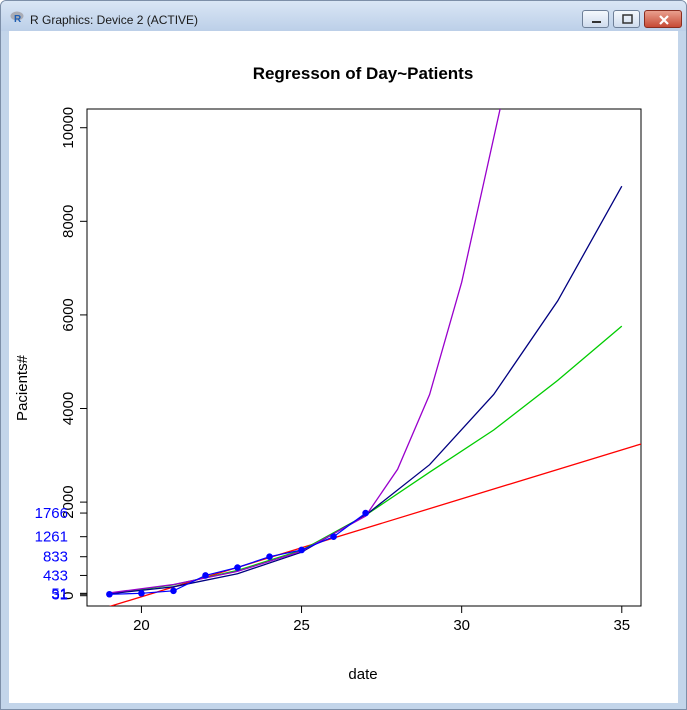 Image resolution: width=687 pixels, height=710 pixels. Describe the element at coordinates (68, 596) in the screenshot. I see `y-tick-label: 0` at that location.